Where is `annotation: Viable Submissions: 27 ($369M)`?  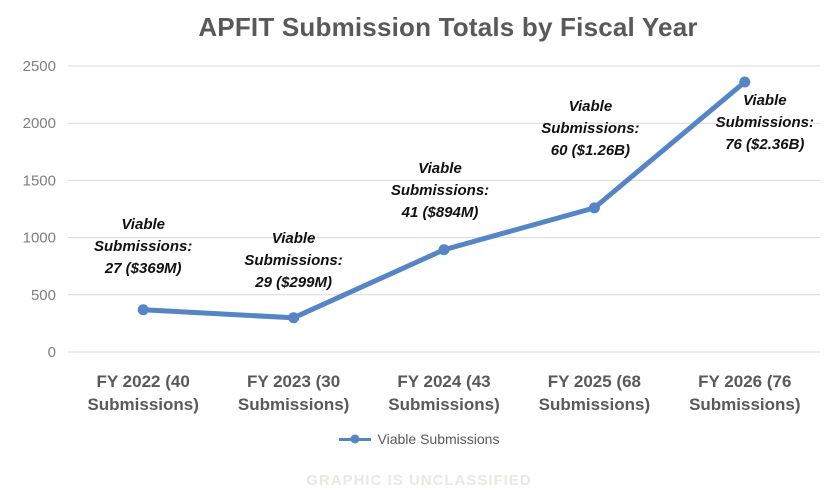 annotation: Viable Submissions: 27 ($369M) is located at coordinates (143, 247).